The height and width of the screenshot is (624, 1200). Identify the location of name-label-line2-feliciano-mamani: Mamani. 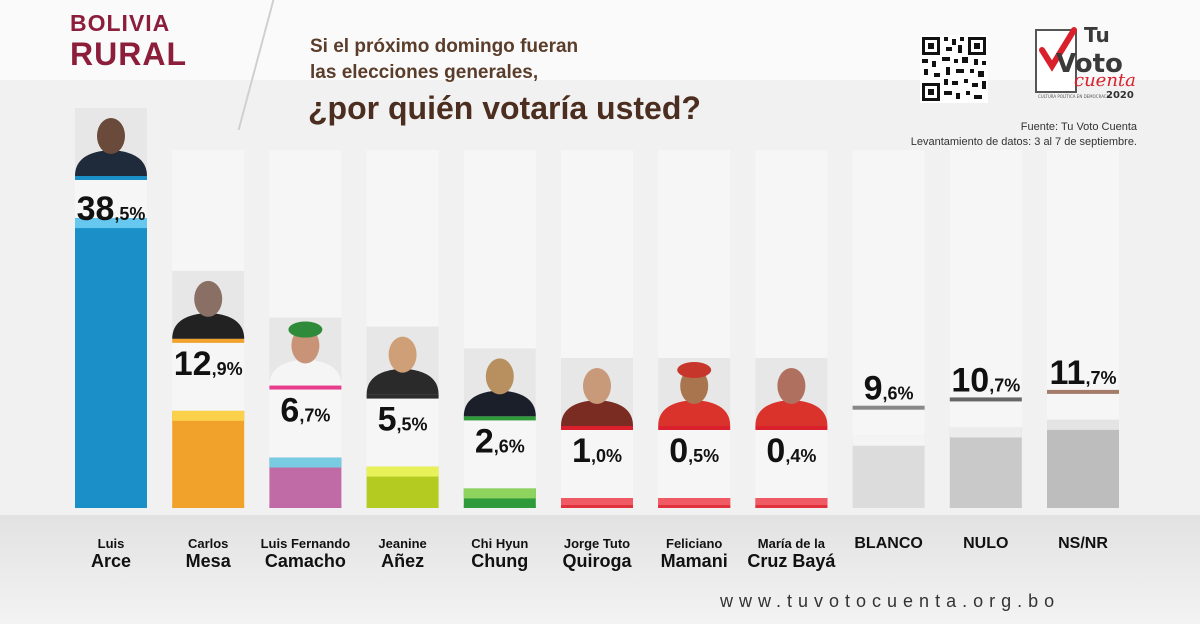
(694, 561).